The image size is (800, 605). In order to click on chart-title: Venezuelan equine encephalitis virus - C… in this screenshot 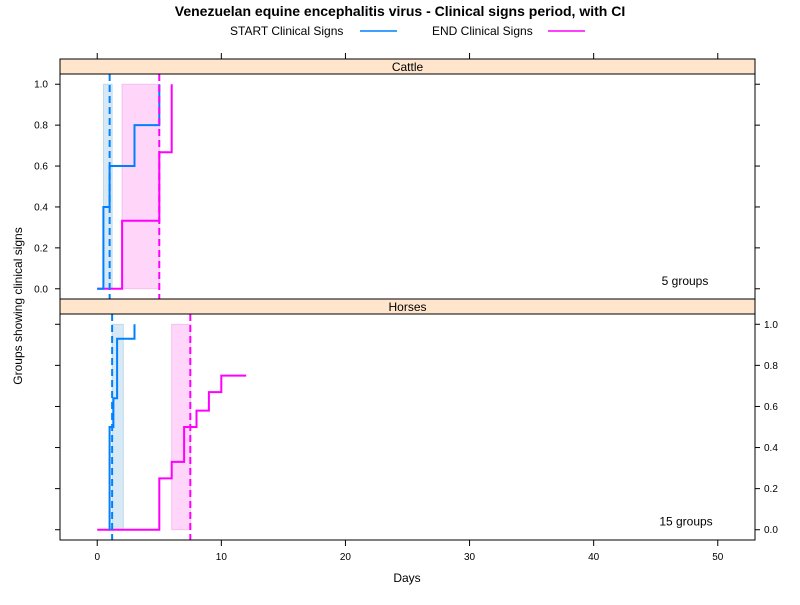, I will do `click(400, 11)`.